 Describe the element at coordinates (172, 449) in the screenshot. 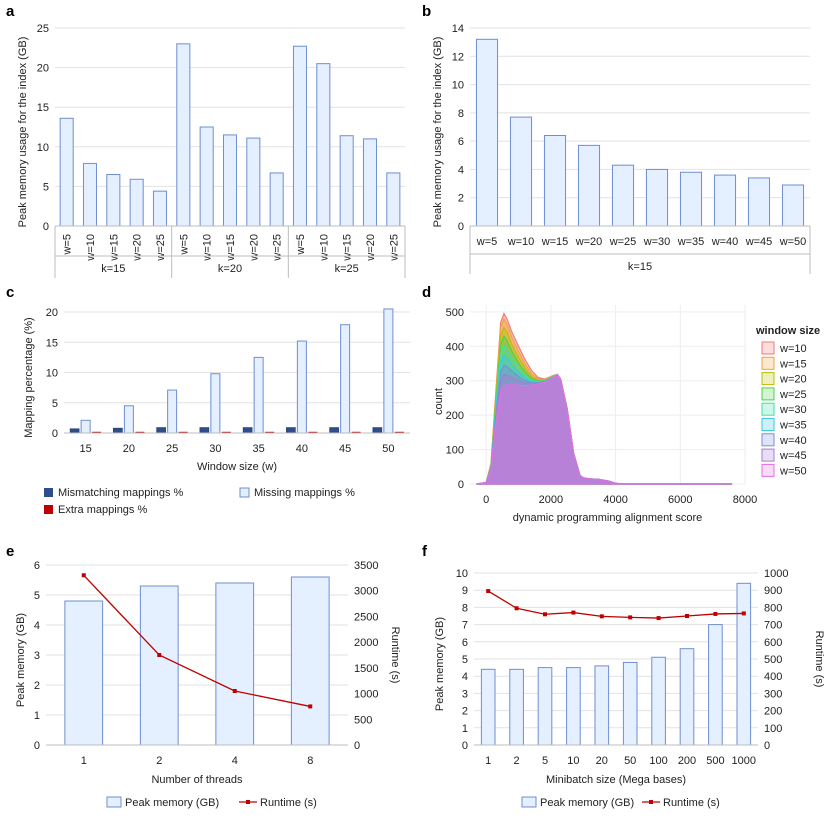

I see `chart-c-xtick-label: 25` at that location.